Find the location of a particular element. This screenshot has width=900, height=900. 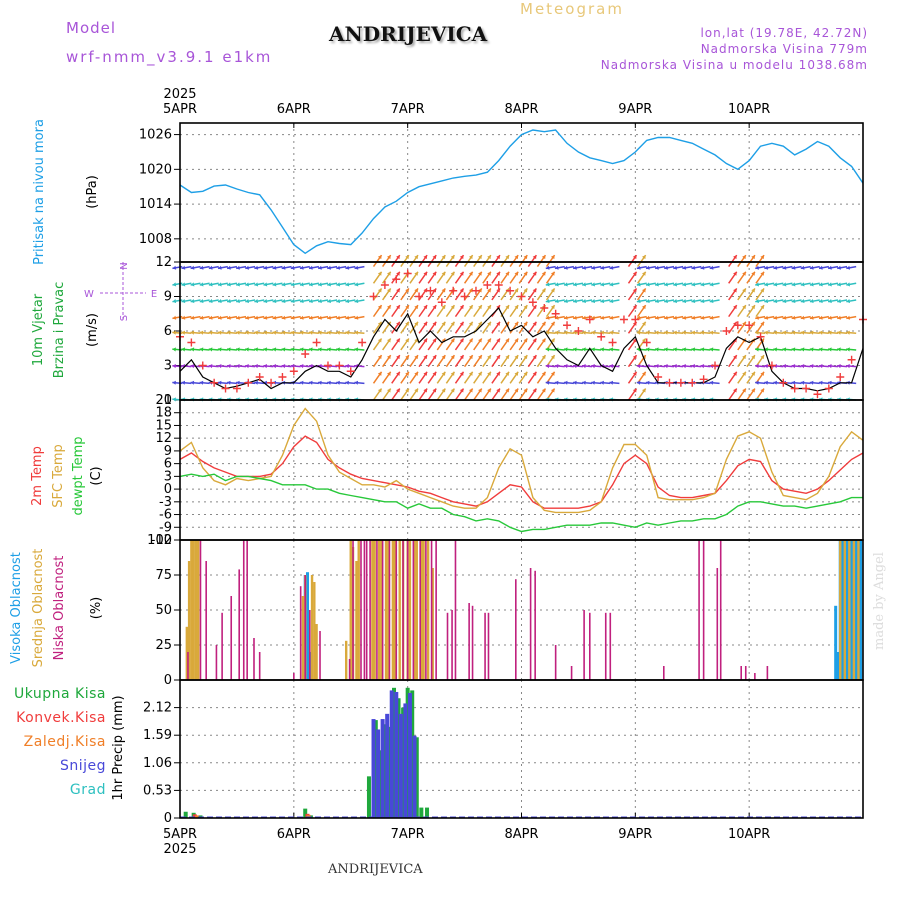

temp-ylabel-dewpt: dewpt Temp is located at coordinates (78, 475).